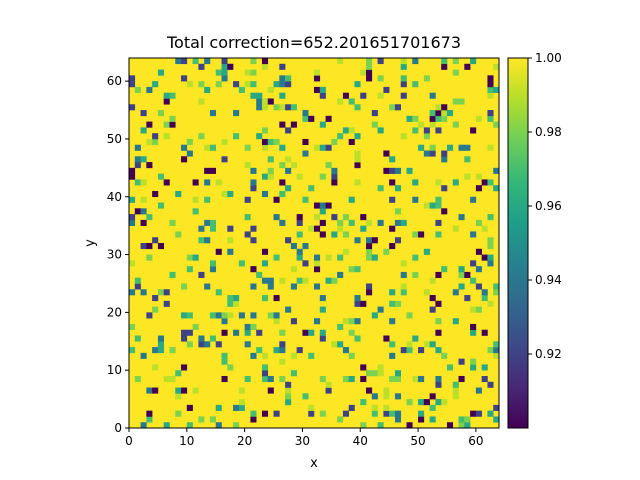  Describe the element at coordinates (114, 139) in the screenshot. I see `y-tick-label: 50` at that location.